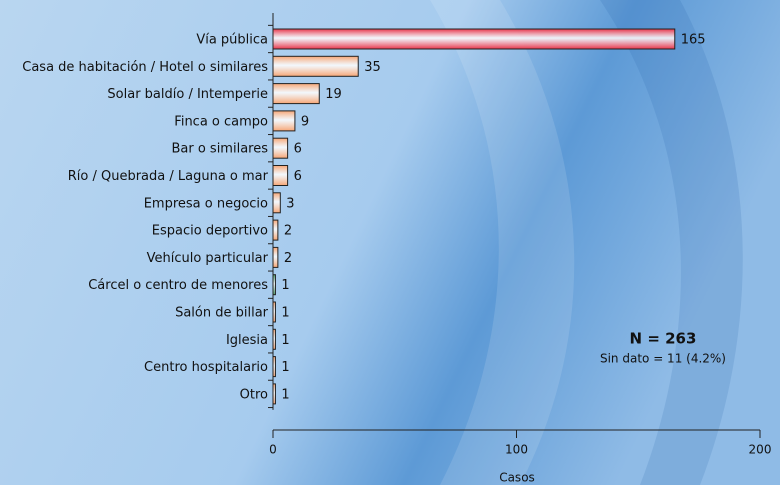 The height and width of the screenshot is (485, 780). What do you see at coordinates (232, 40) in the screenshot?
I see `y-tick-label: Vía pública` at bounding box center [232, 40].